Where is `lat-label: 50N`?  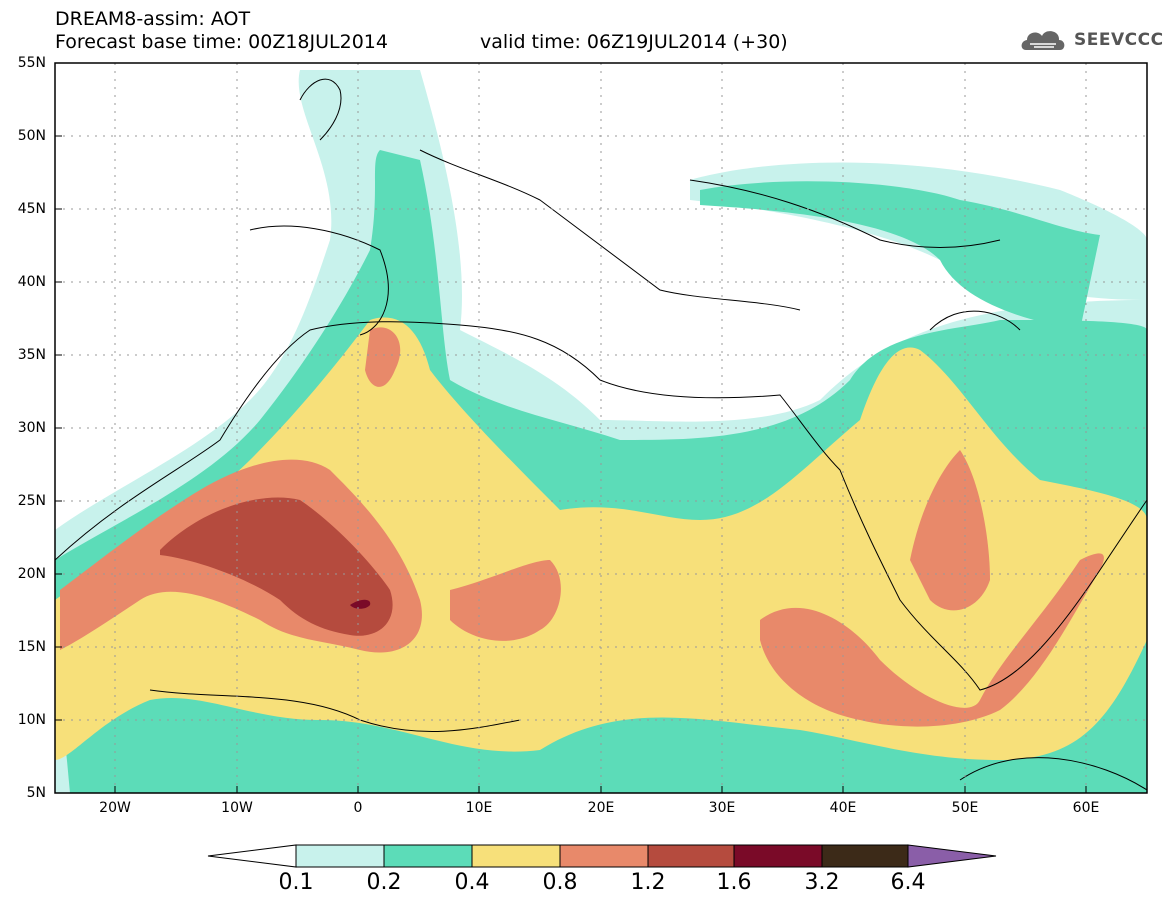 lat-label: 50N is located at coordinates (31, 136).